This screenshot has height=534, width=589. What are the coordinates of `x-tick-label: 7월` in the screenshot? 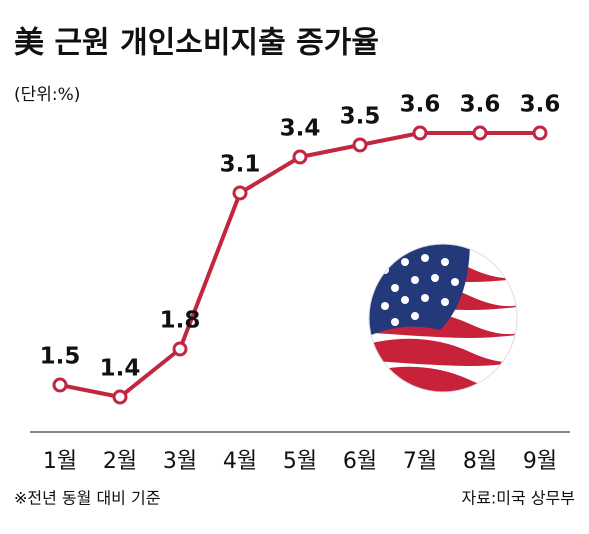 It's located at (420, 461).